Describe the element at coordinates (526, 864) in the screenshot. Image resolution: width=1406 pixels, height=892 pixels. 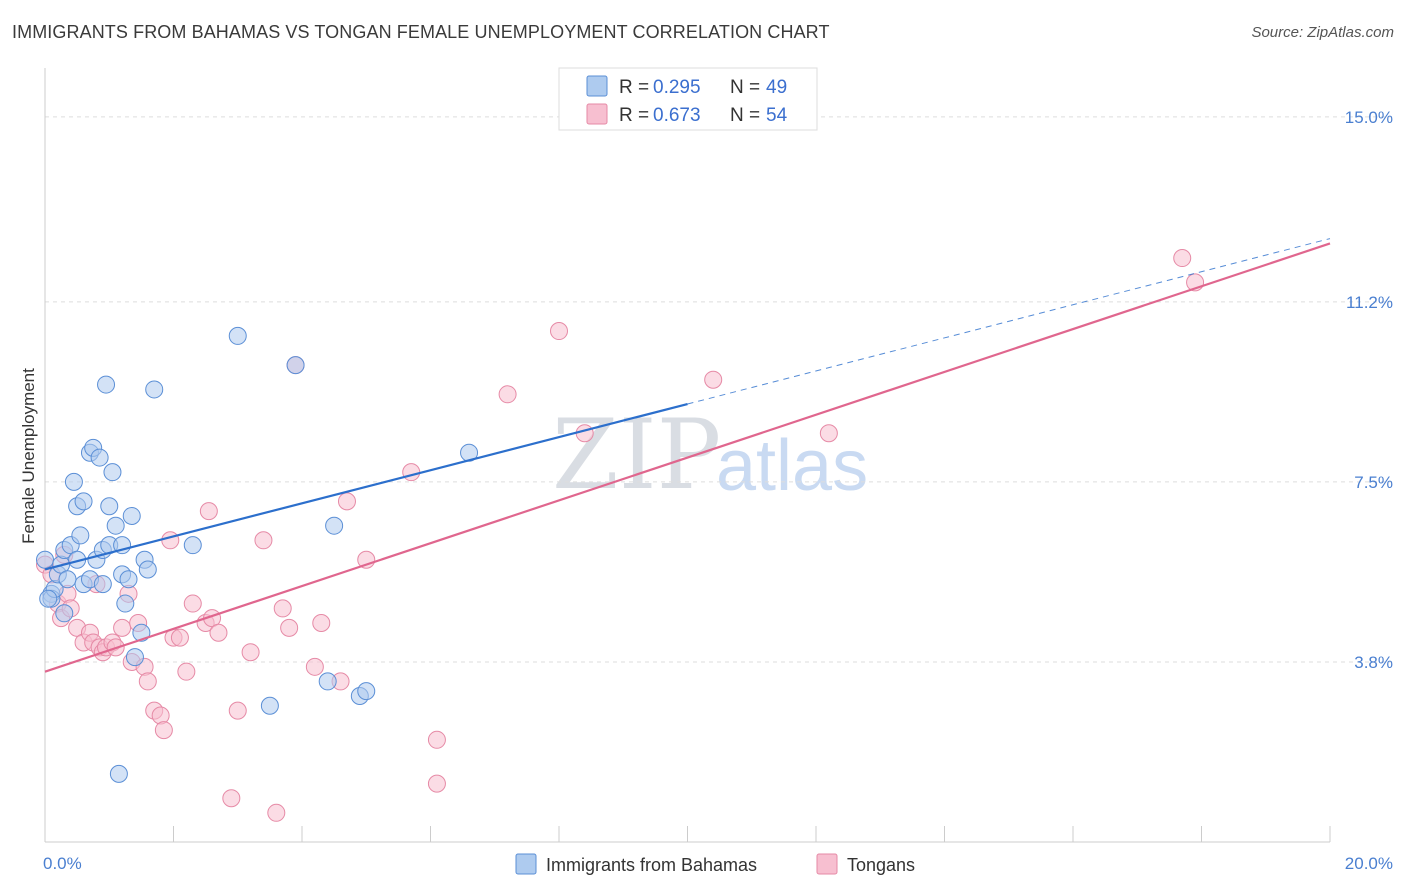
I see `bottom-legend-swatch-blue` at that location.